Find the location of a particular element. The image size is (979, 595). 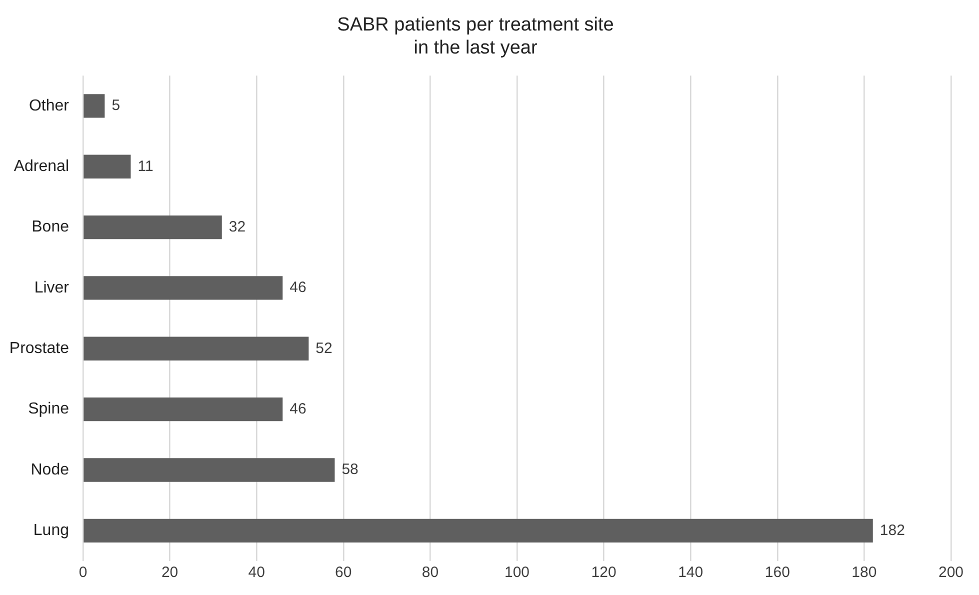

data-label: 5 is located at coordinates (116, 105).